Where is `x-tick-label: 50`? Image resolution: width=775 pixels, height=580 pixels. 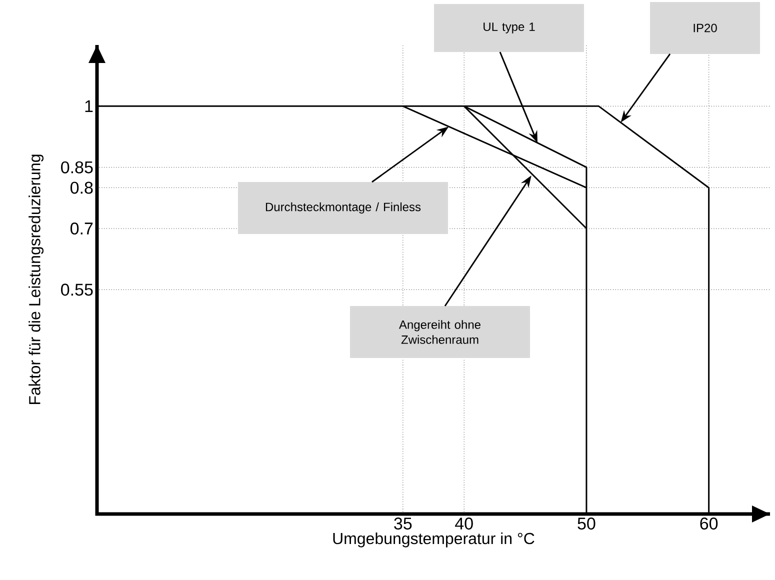
x-tick-label: 50 is located at coordinates (587, 524).